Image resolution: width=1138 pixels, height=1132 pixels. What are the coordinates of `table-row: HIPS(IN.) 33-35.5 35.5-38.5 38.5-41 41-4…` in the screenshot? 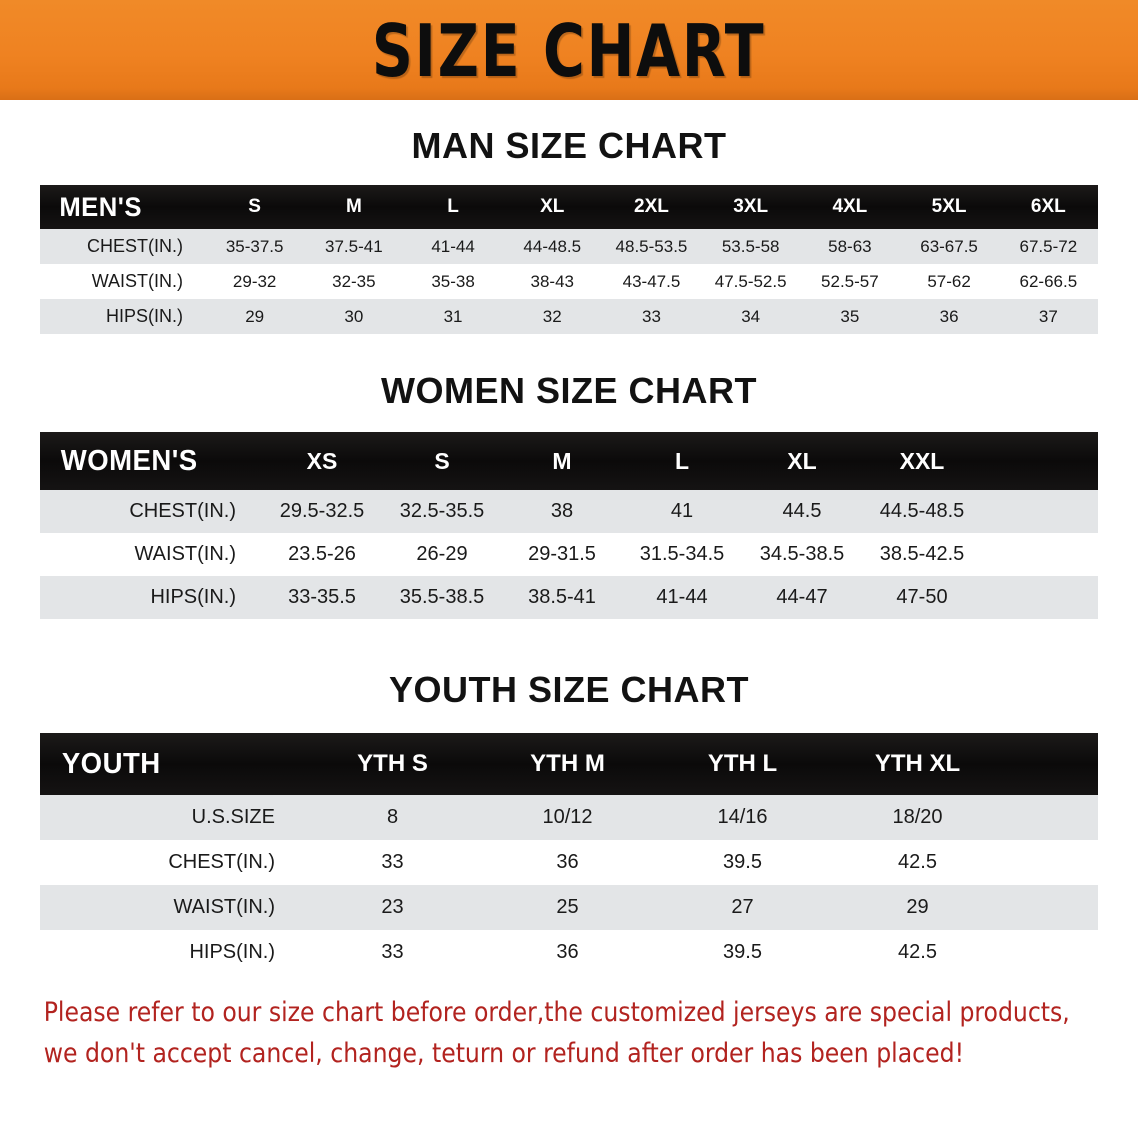 It's located at (569, 597).